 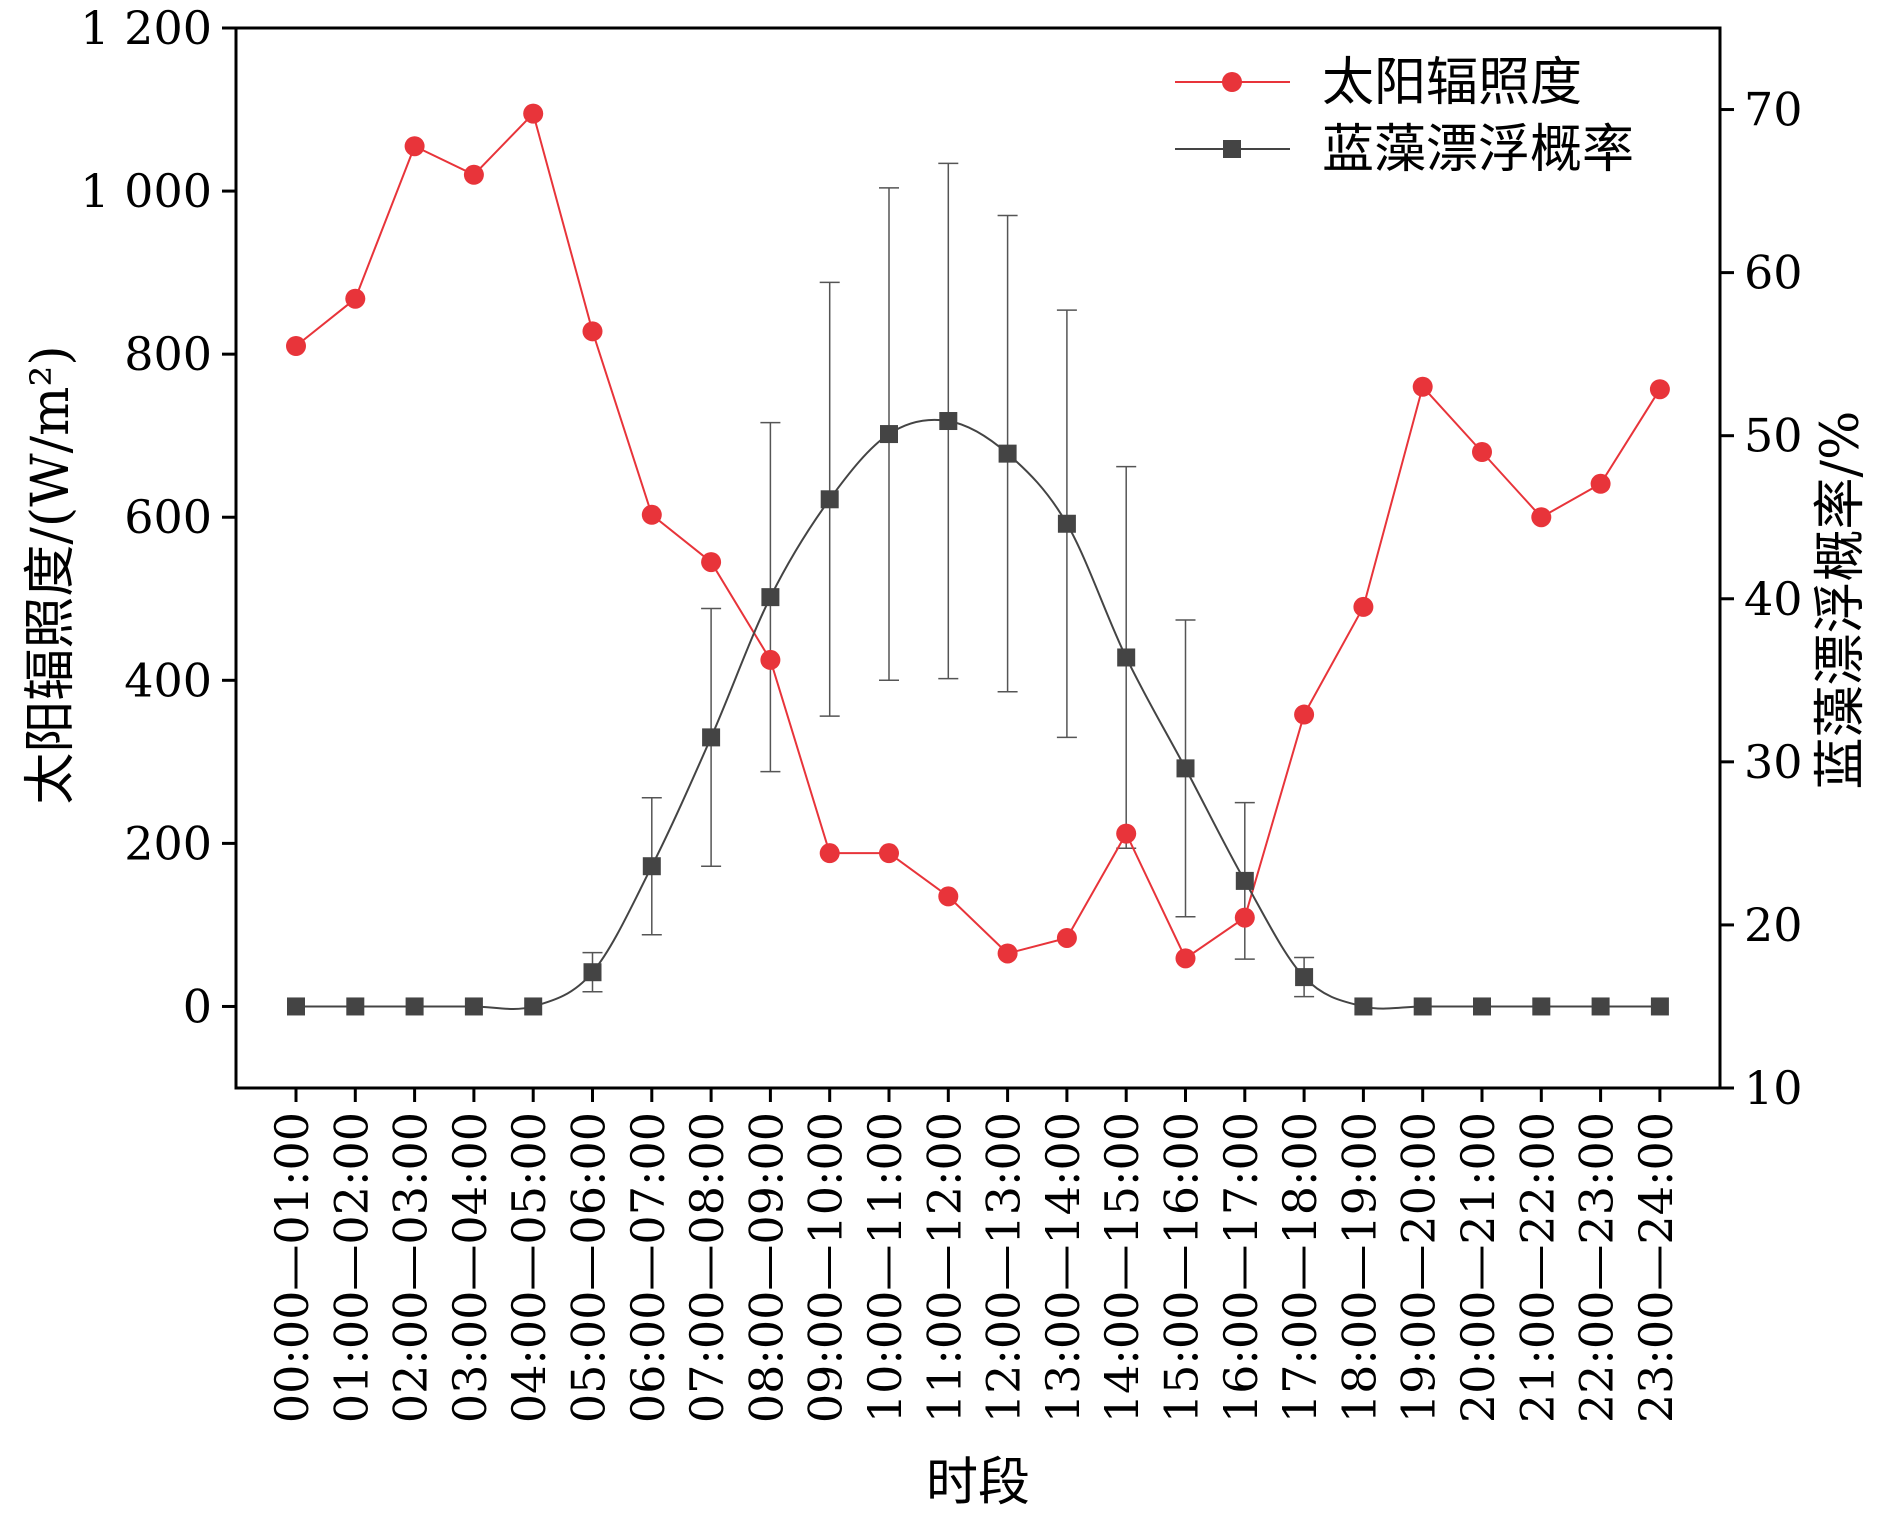 What do you see at coordinates (197, 1006) in the screenshot?
I see `left-tick-label: 0` at bounding box center [197, 1006].